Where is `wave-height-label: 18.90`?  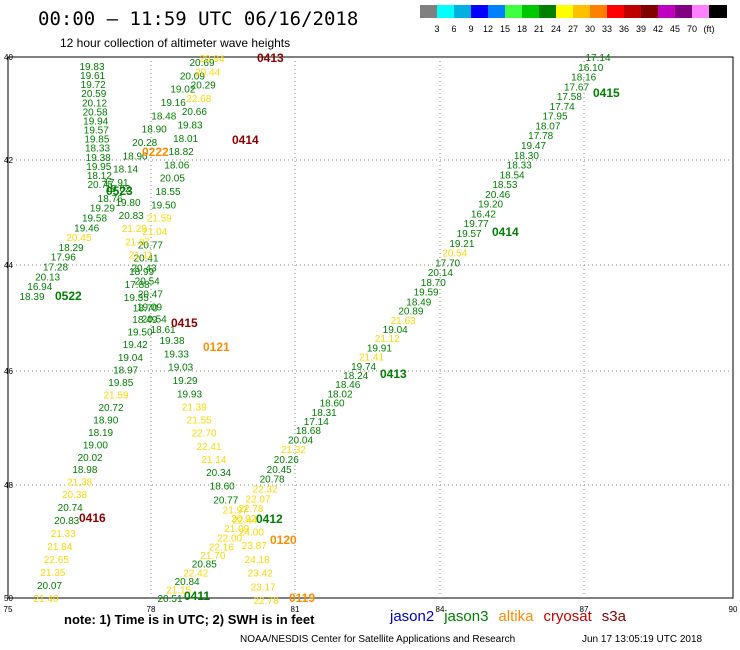
wave-height-label: 18.90 is located at coordinates (135, 156).